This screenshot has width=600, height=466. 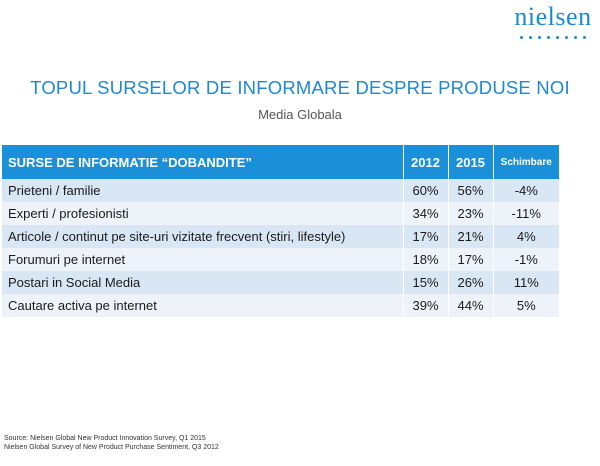 I want to click on page-subtitle: Media Globala, so click(x=300, y=114).